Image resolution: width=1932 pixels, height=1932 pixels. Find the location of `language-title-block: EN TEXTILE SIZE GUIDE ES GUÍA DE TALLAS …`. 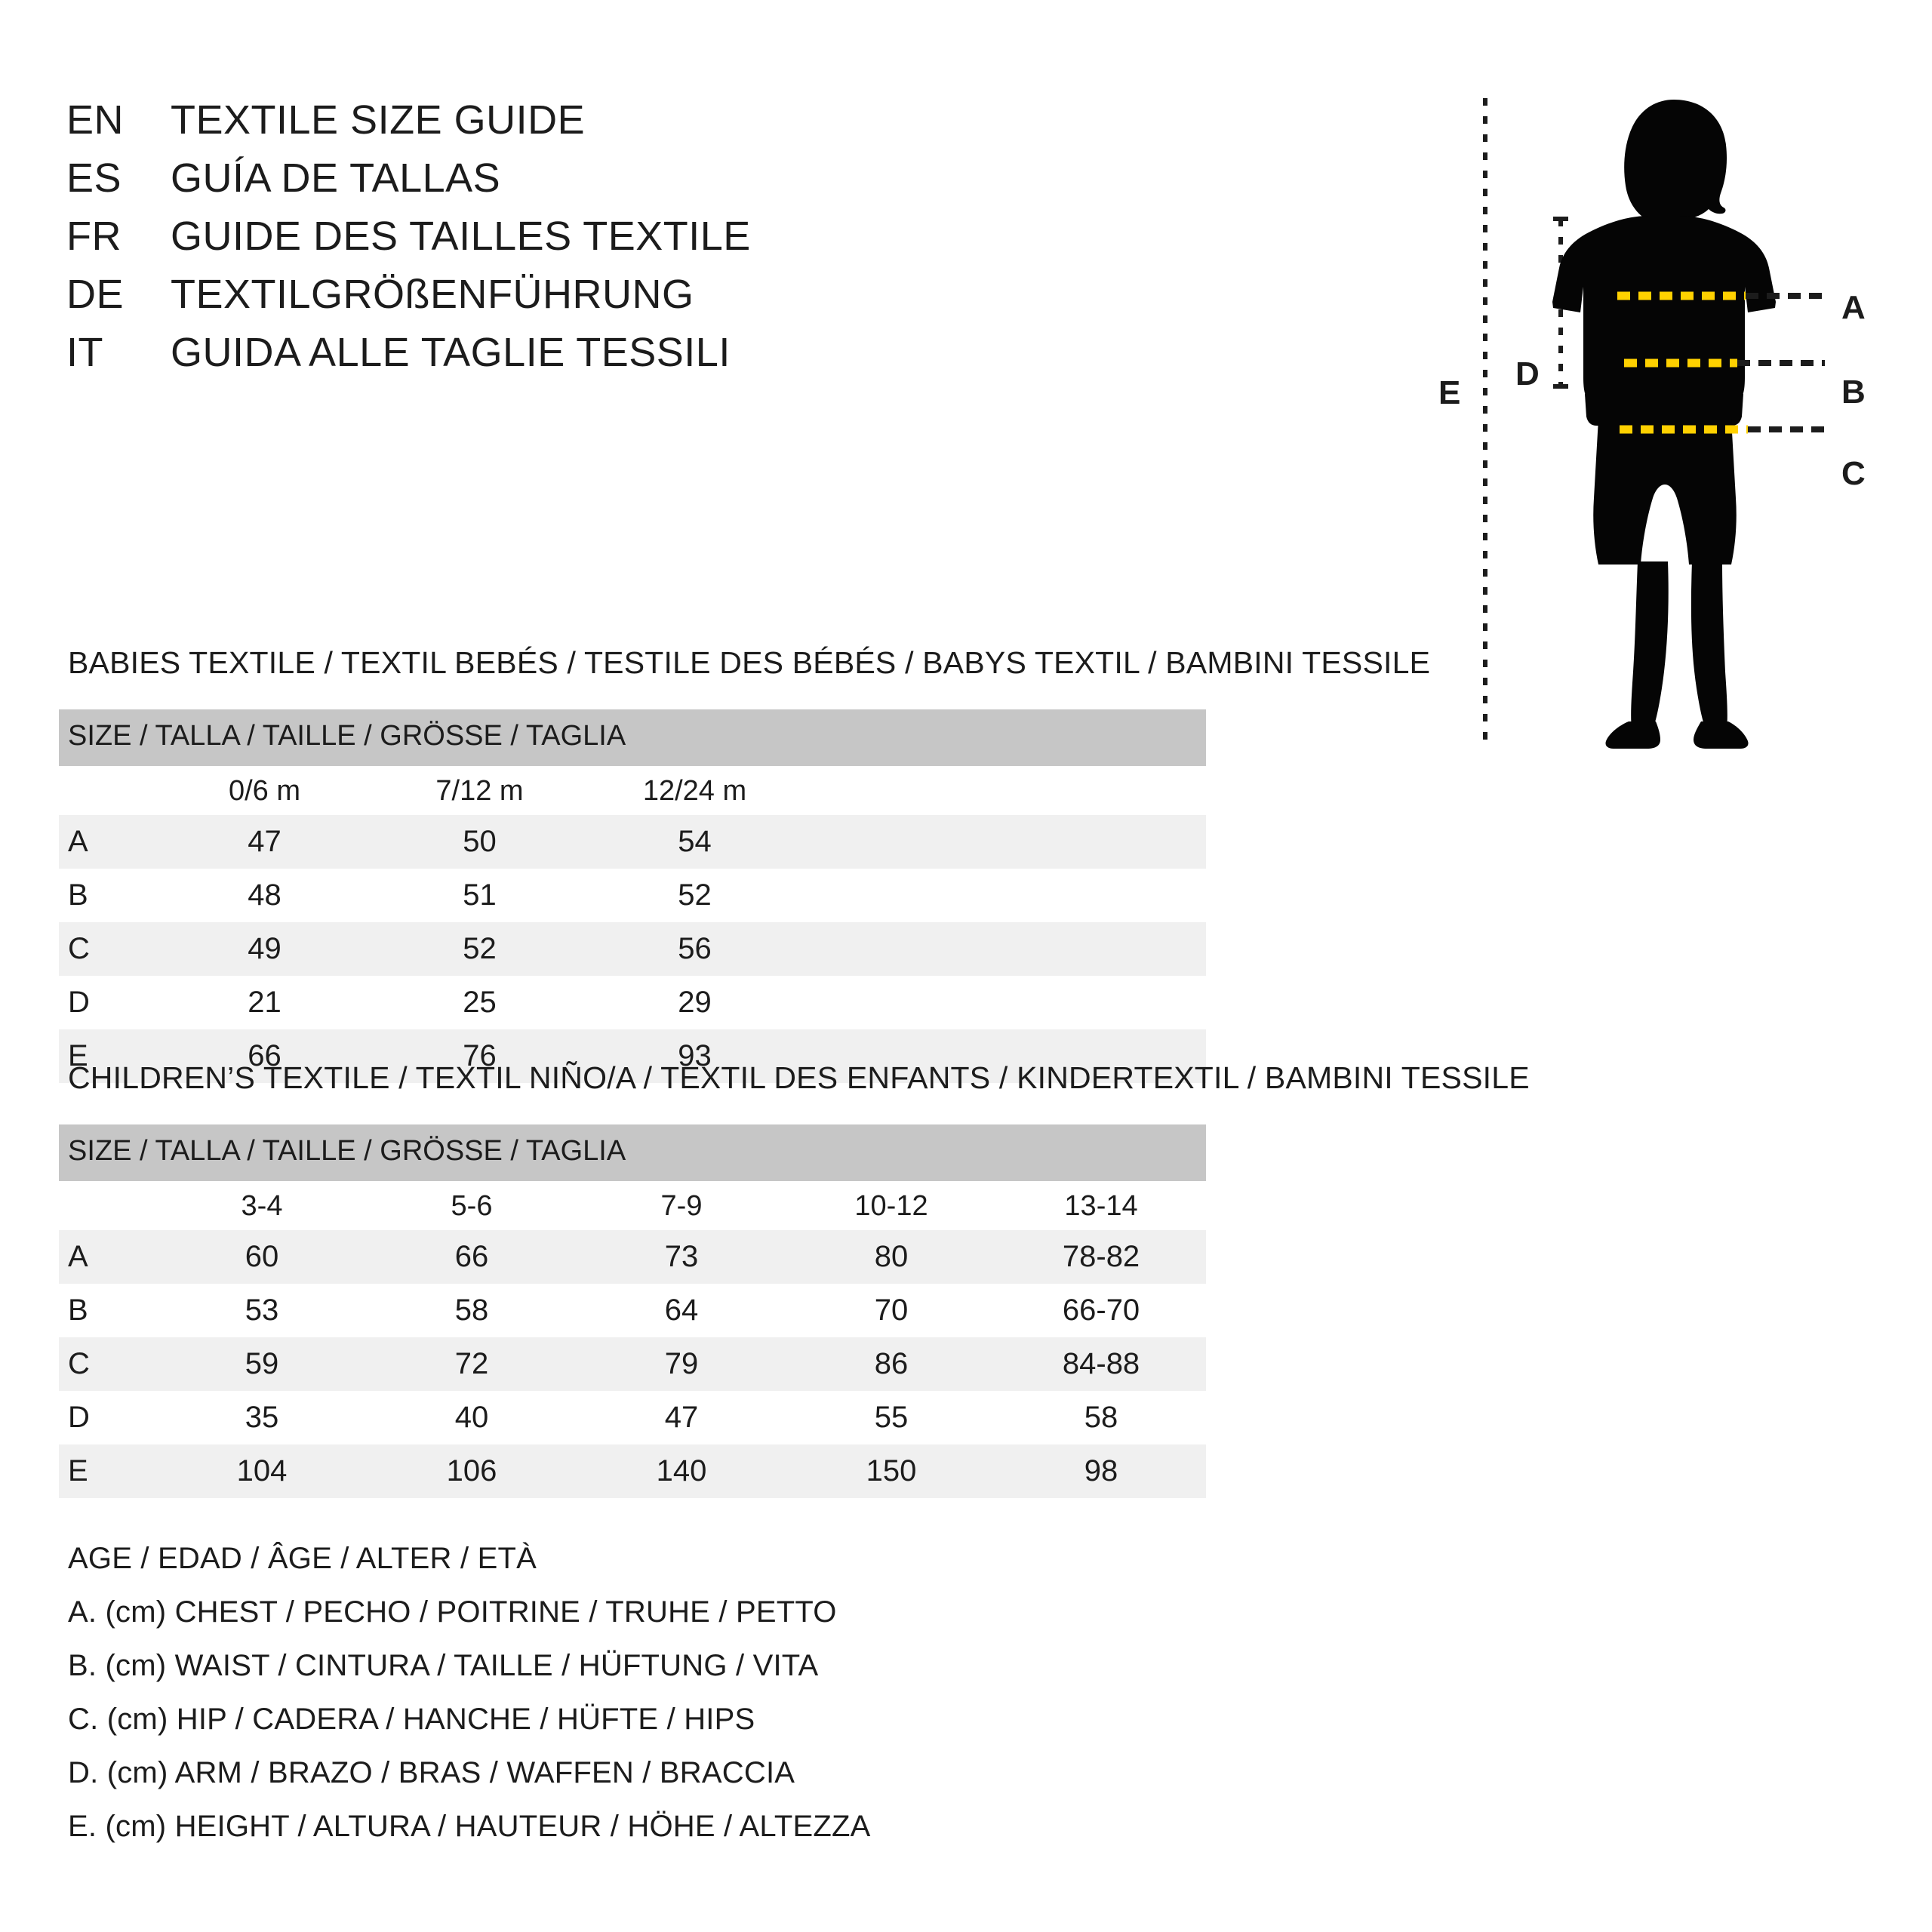

language-title-block: EN TEXTILE SIZE GUIDE ES GUÍA DE TALLAS … is located at coordinates (594, 242).